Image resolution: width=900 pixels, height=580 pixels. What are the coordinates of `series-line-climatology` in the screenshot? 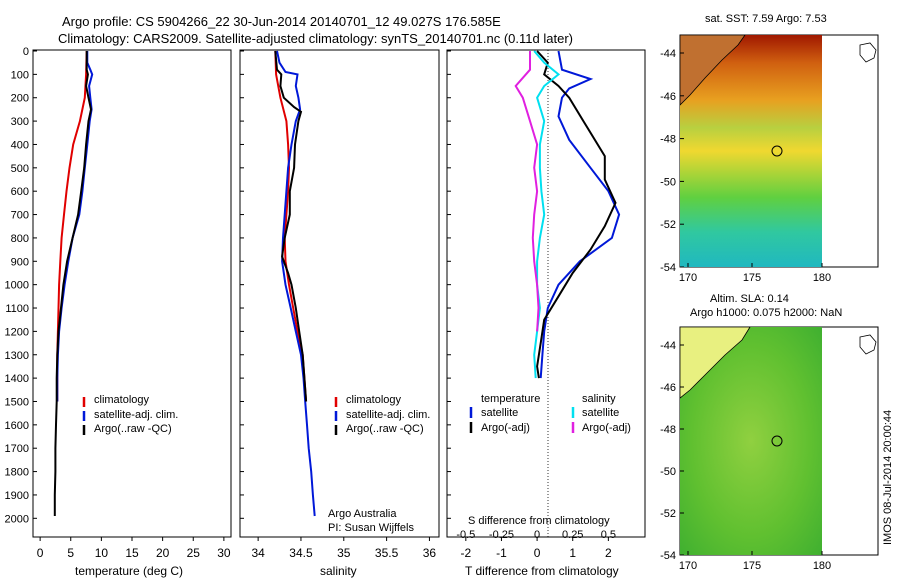 It's located at (72, 226).